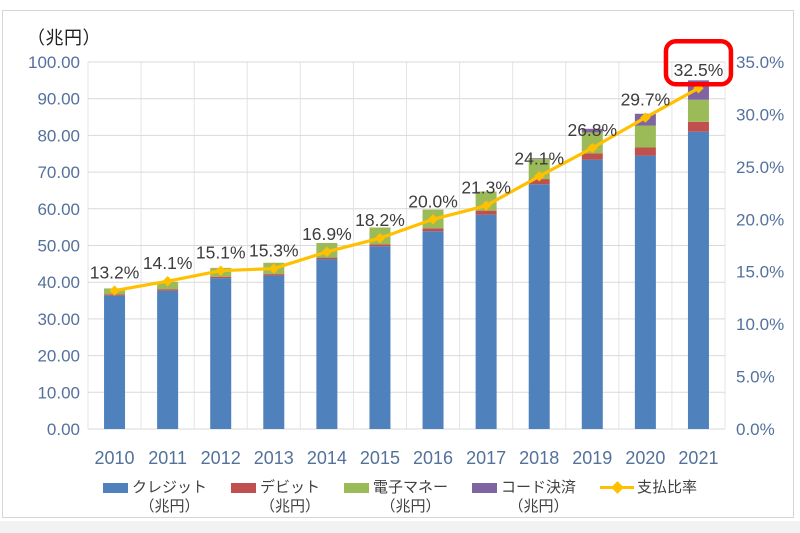 The image size is (800, 533). I want to click on svg-text: 2017, so click(486, 458).